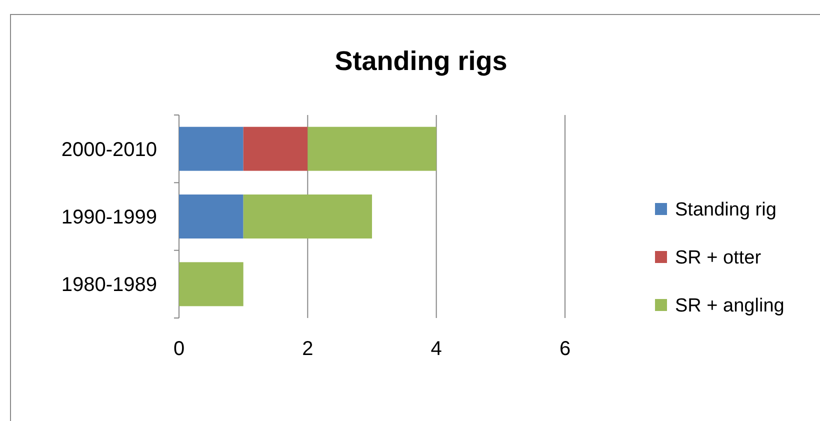 The width and height of the screenshot is (820, 421). Describe the element at coordinates (725, 210) in the screenshot. I see `legend-label: Standing rig` at that location.